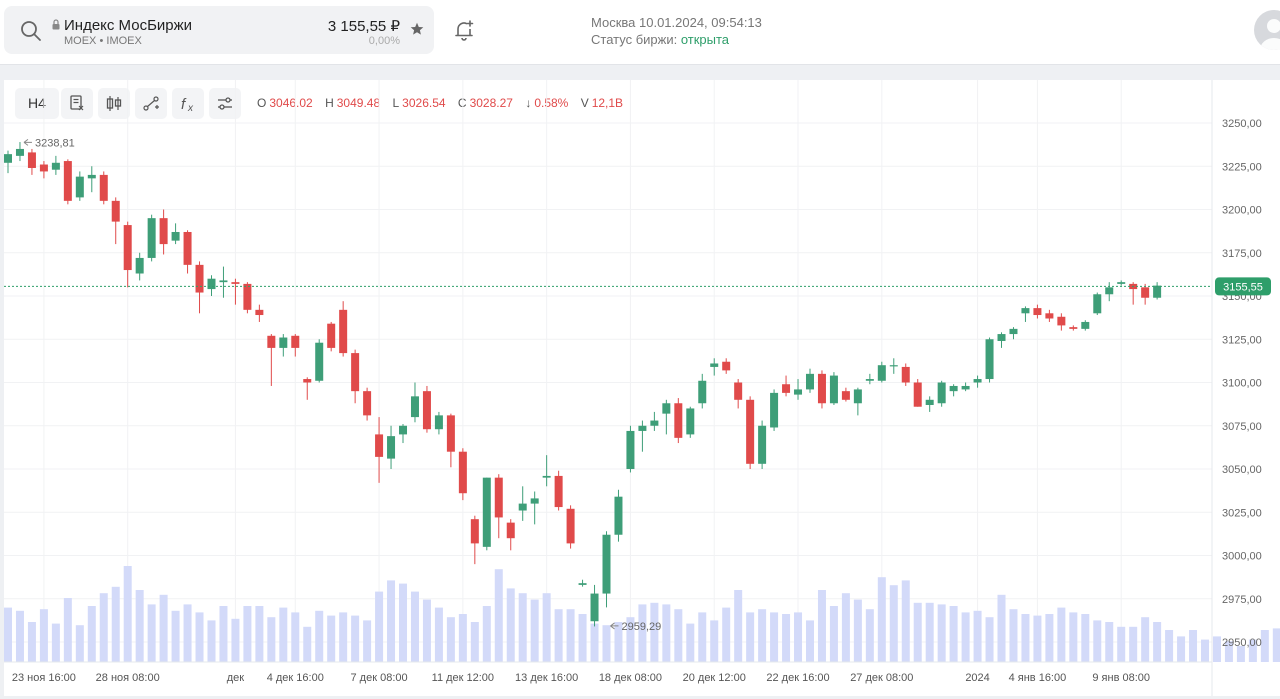 Image resolution: width=1280 pixels, height=699 pixels. What do you see at coordinates (262, 103) in the screenshot?
I see `open-label: O` at bounding box center [262, 103].